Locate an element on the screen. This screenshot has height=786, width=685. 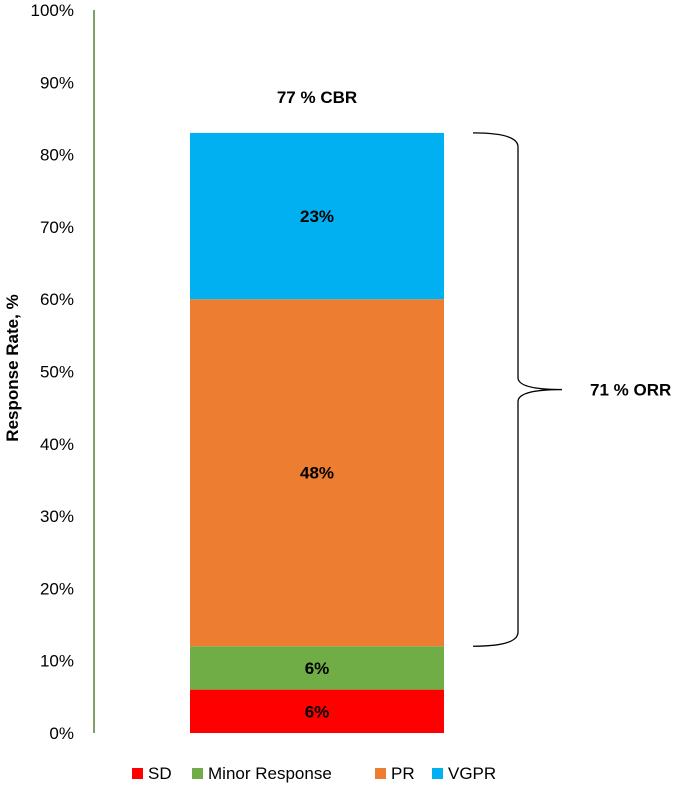
y-tick-label: 80% is located at coordinates (57, 155).